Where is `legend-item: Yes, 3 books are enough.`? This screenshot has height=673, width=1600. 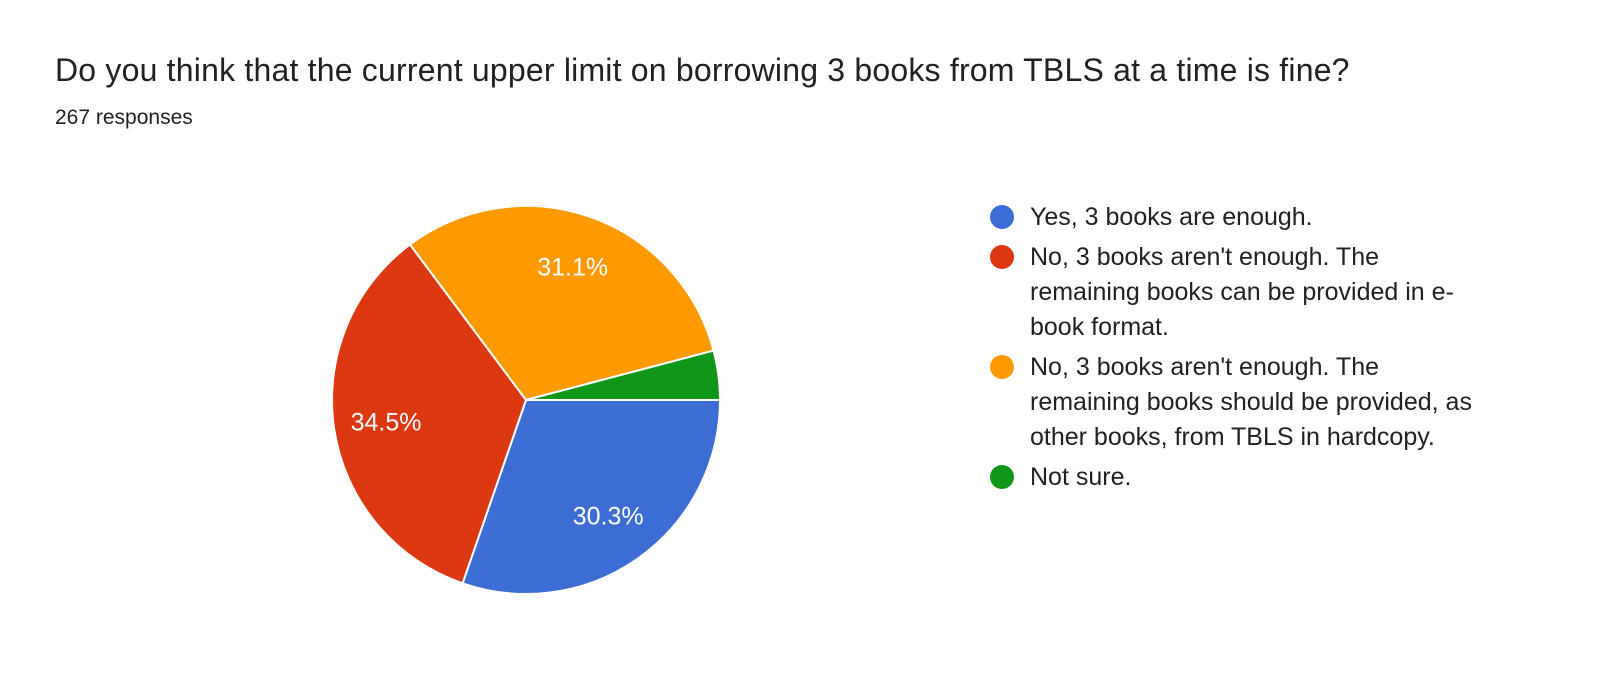 legend-item: Yes, 3 books are enough. is located at coordinates (1242, 217).